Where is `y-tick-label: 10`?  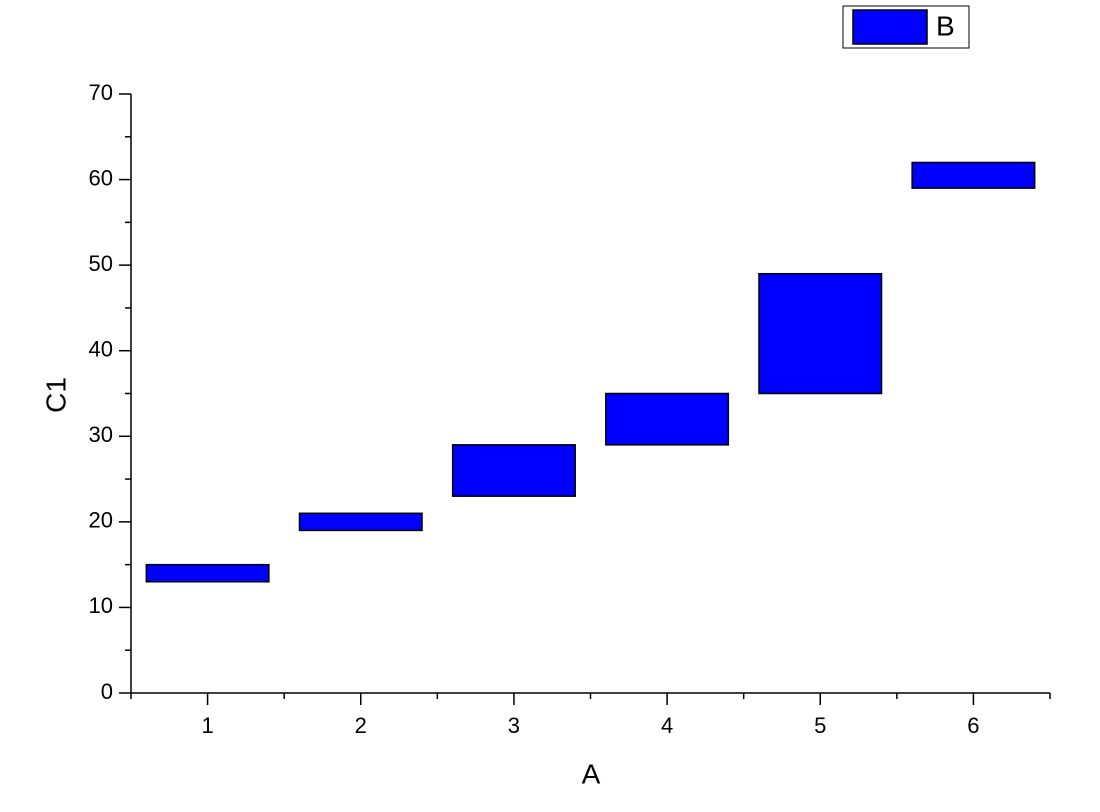 y-tick-label: 10 is located at coordinates (101, 605).